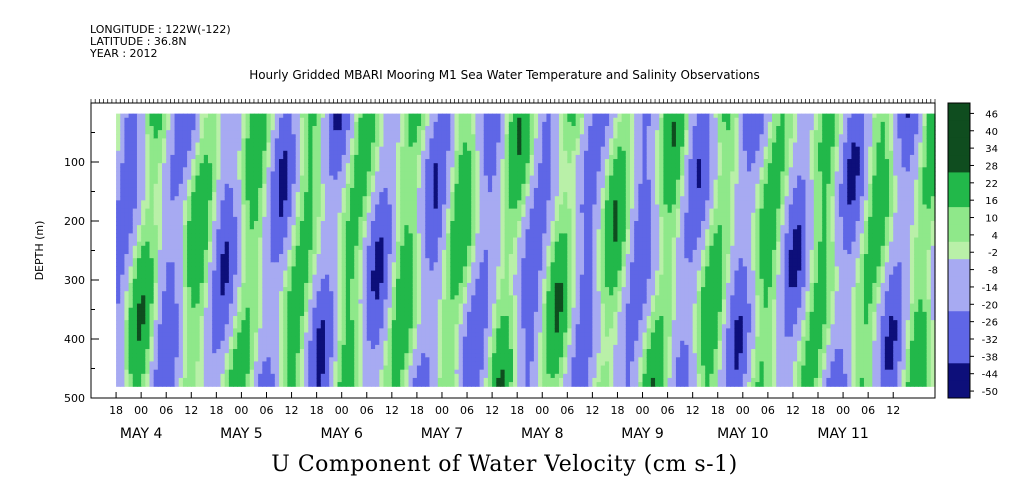 The image size is (1009, 504). Describe the element at coordinates (138, 41) in the screenshot. I see `latitude-label: LATITUDE : 36.8N` at that location.